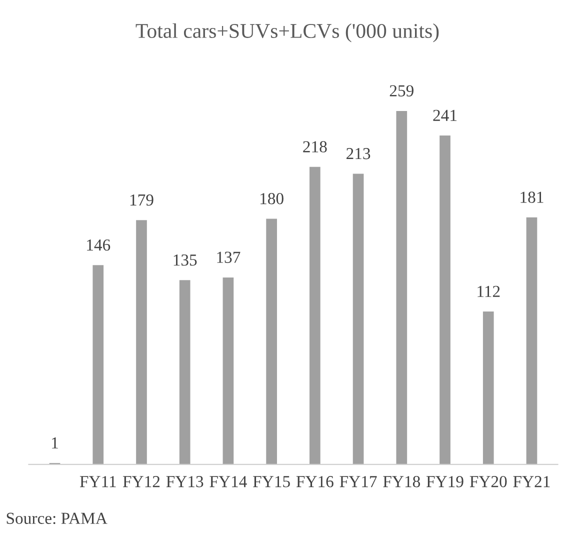  Describe the element at coordinates (489, 291) in the screenshot. I see `data-label: 112` at that location.